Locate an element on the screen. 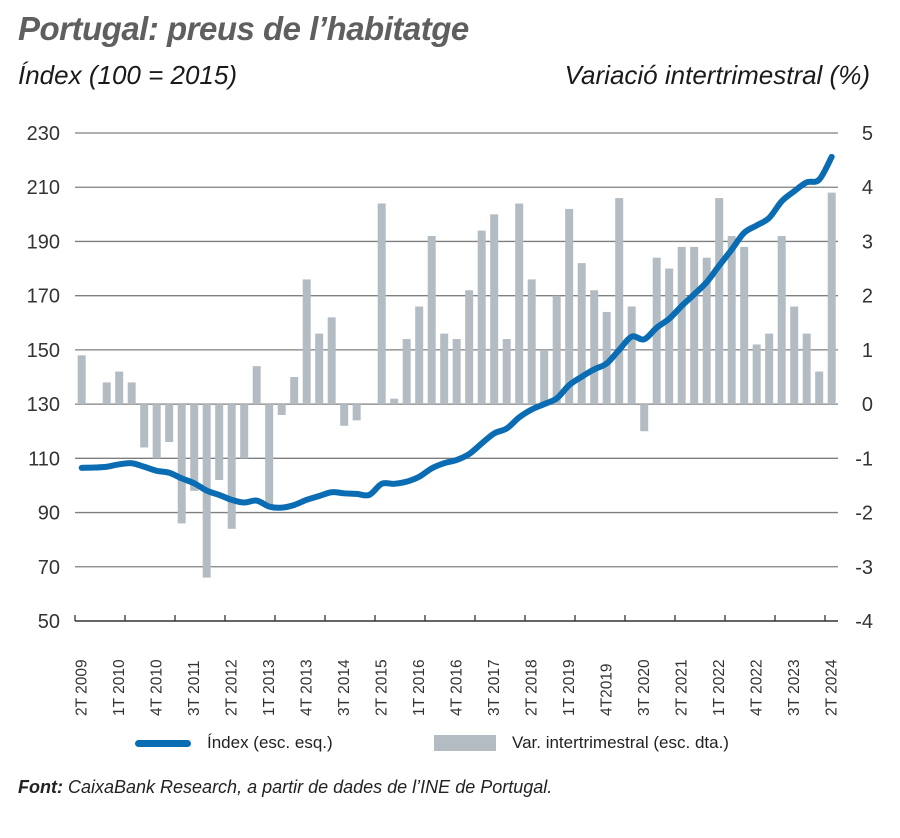  y-right-tick-label: 5 is located at coordinates (867, 134).